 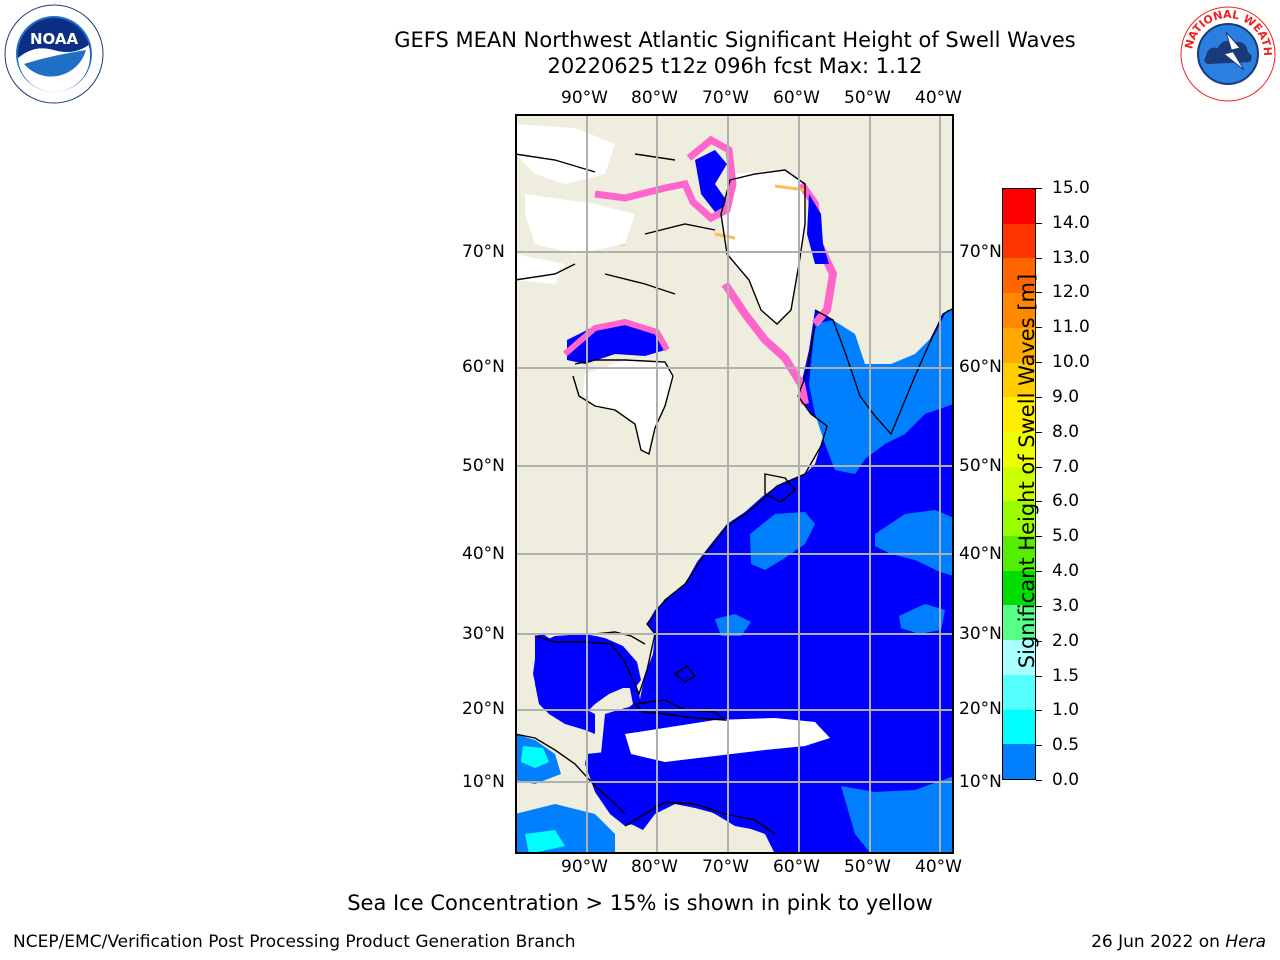 I want to click on colorbar-tick-label: 15.0, so click(x=1071, y=188).